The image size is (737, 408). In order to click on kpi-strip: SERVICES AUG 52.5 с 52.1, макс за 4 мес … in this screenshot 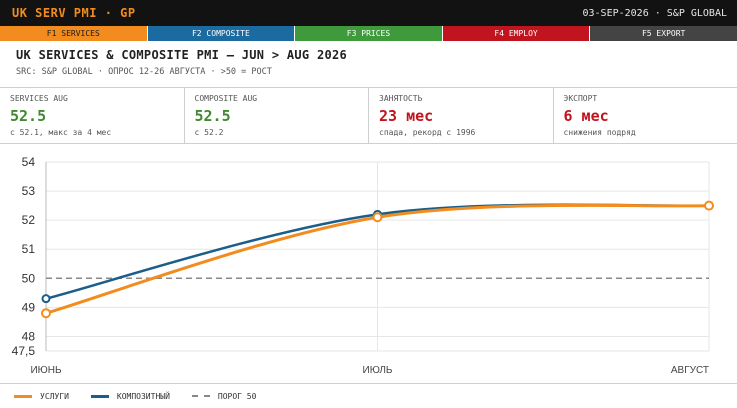, I will do `click(368, 115)`.